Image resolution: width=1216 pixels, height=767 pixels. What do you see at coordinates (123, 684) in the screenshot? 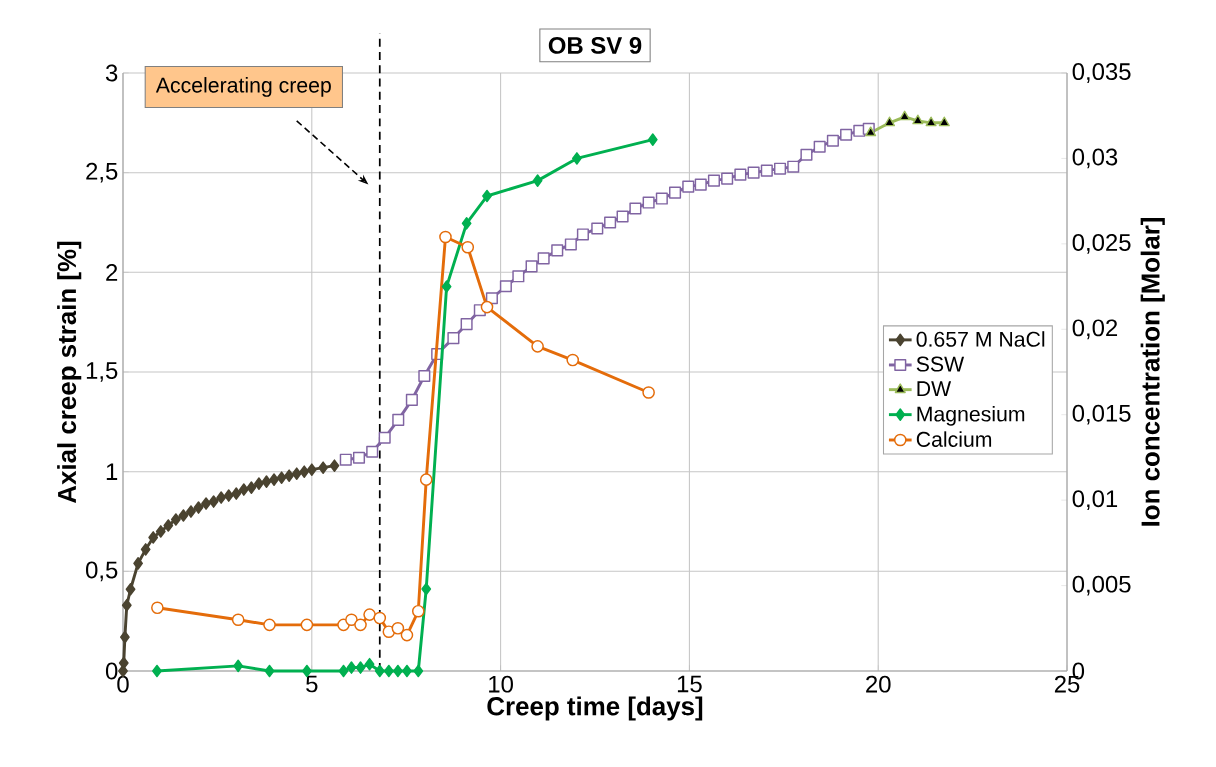
I see `x-tick-label: 0` at bounding box center [123, 684].